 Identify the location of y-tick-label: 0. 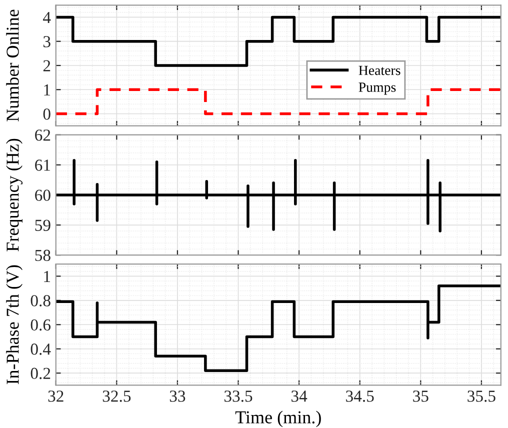
(46, 114).